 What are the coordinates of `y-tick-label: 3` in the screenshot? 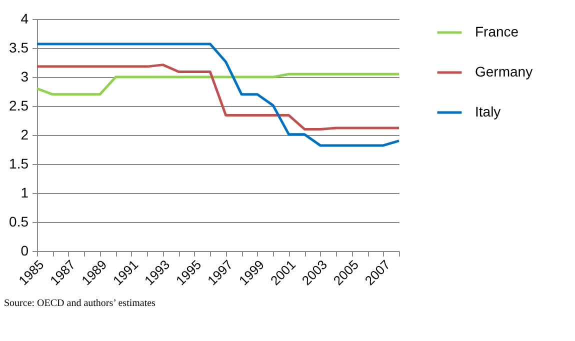 It's located at (24, 76).